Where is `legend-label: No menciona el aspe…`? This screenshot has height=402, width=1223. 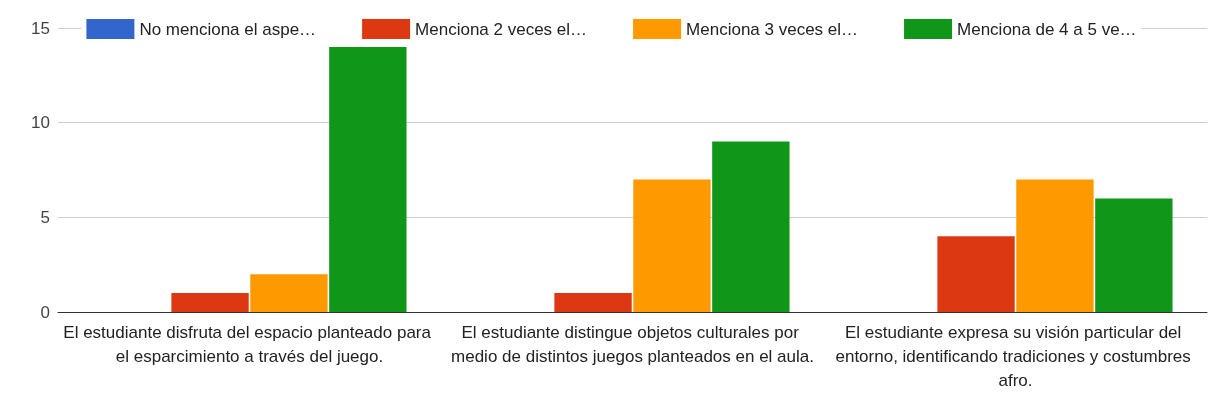 legend-label: No menciona el aspe… is located at coordinates (228, 29).